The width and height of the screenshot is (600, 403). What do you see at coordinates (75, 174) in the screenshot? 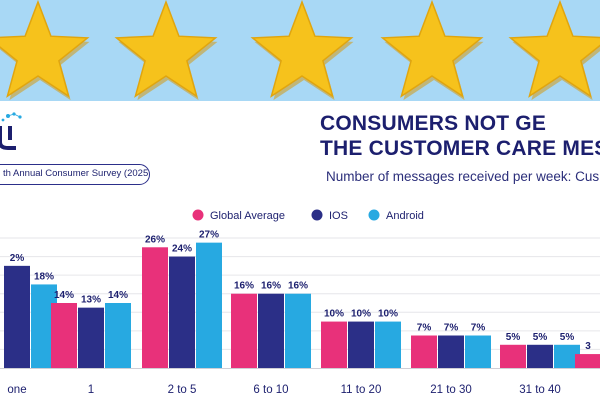
I see `survey-label: th Annual Consumer Survey (2025)` at bounding box center [75, 174].